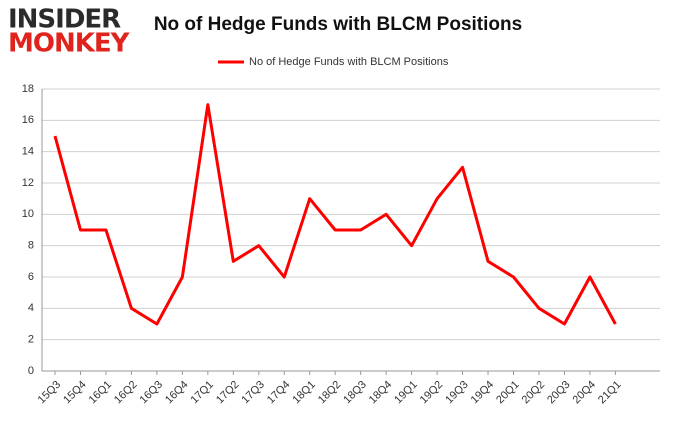 The height and width of the screenshot is (431, 678). What do you see at coordinates (508, 393) in the screenshot?
I see `x-tick-label: 20Q1` at bounding box center [508, 393].